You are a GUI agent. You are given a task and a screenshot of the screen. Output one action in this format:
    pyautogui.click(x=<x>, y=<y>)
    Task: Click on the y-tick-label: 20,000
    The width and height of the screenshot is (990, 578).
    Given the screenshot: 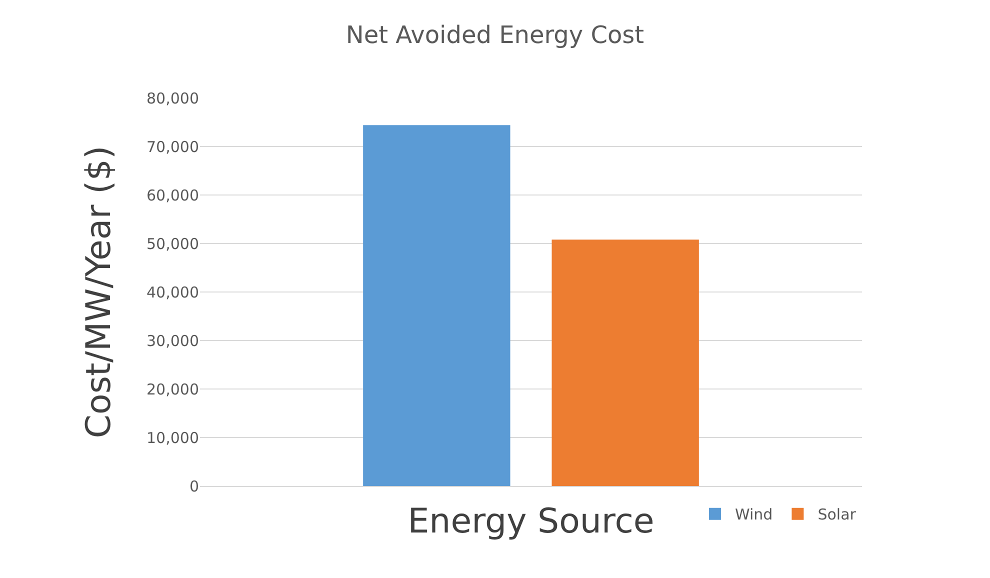 What is the action you would take?
    pyautogui.click(x=172, y=389)
    